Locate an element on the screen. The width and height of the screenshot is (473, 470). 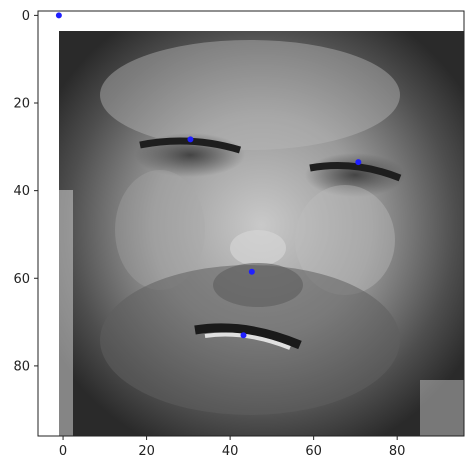
y-tick-label: 60 is located at coordinates (21, 279).